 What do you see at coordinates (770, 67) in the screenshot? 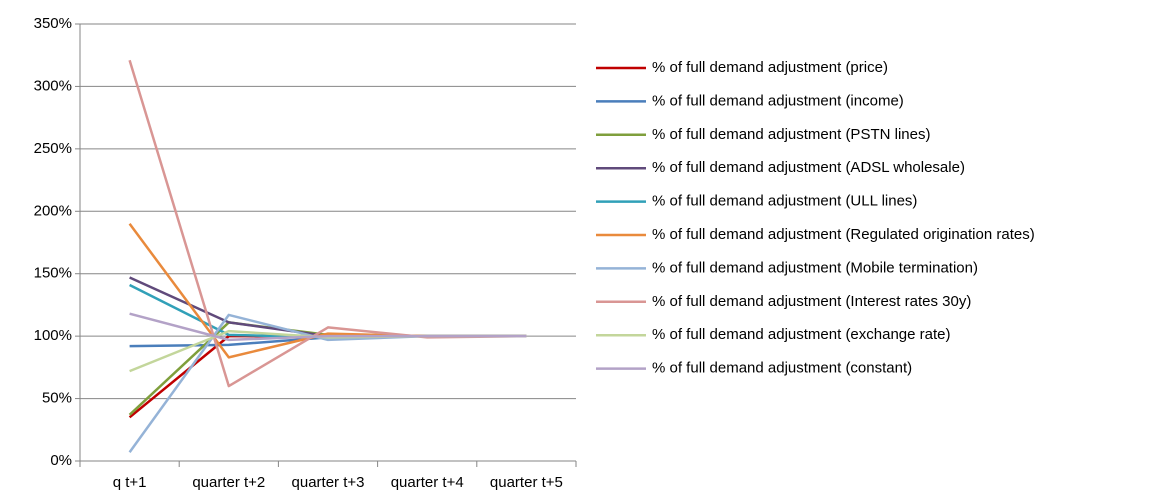
I see `legend-label: % of full demand adjustment (price)` at bounding box center [770, 67].